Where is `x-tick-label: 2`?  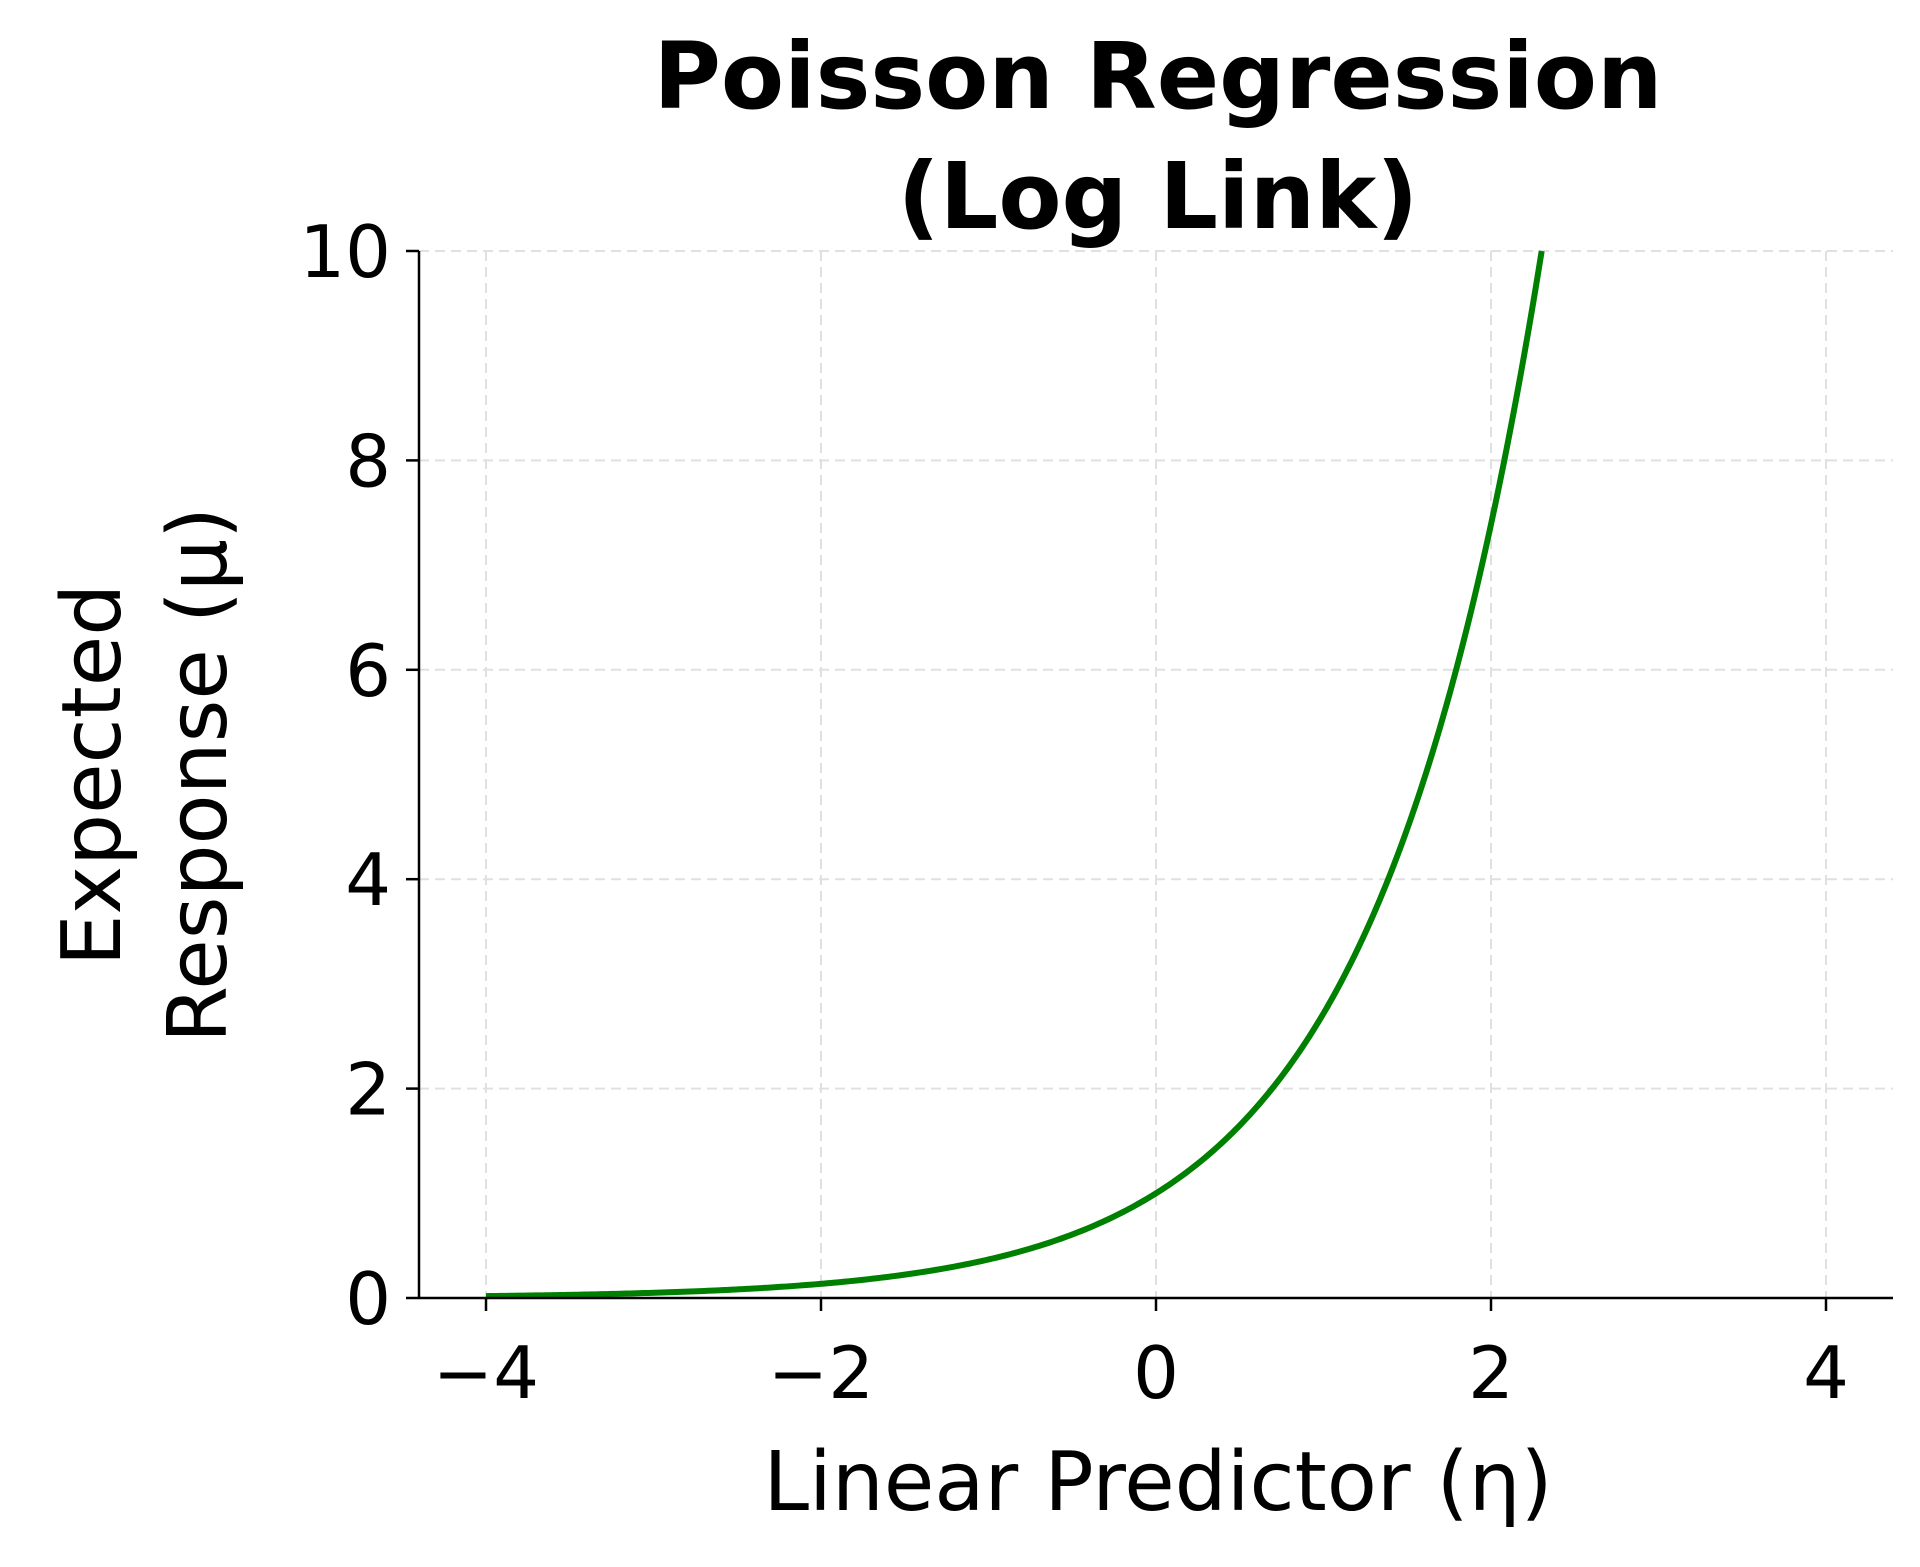 x-tick-label: 2 is located at coordinates (1491, 1373).